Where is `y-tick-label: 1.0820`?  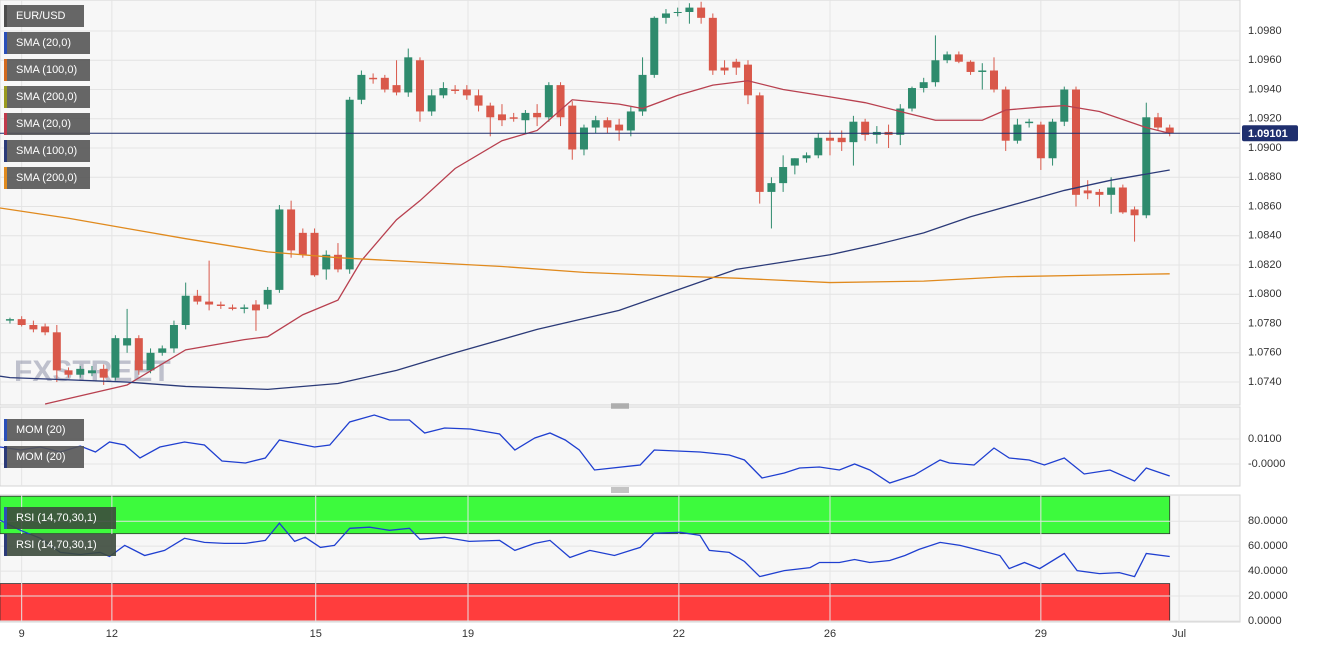
y-tick-label: 1.0820 is located at coordinates (1265, 265).